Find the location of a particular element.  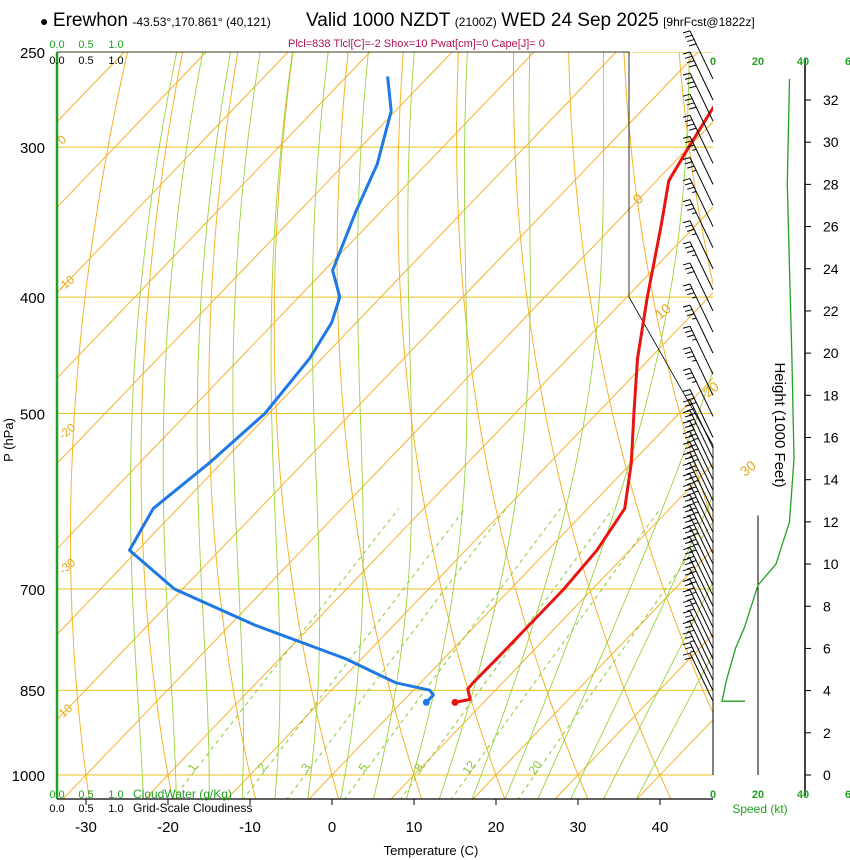

temp-tick-label: 30 is located at coordinates (578, 827).